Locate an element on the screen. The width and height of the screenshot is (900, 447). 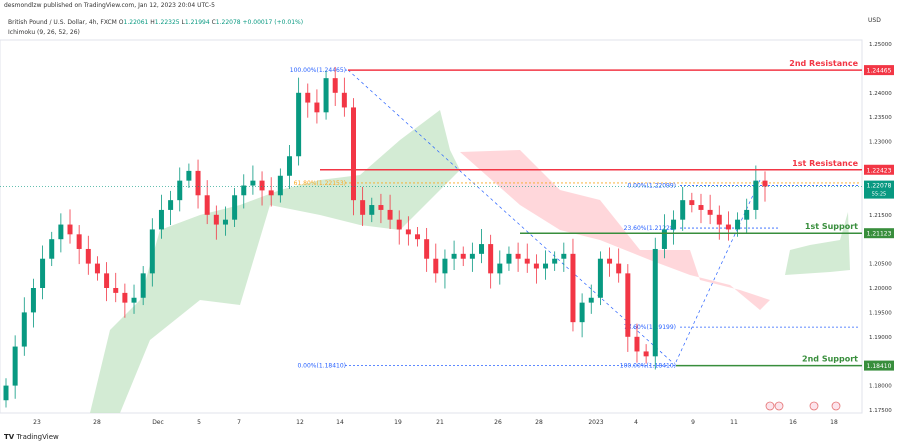
symbol-name: British Pound / U.S. Dollar, 4h, FXCM is located at coordinates (62, 22).